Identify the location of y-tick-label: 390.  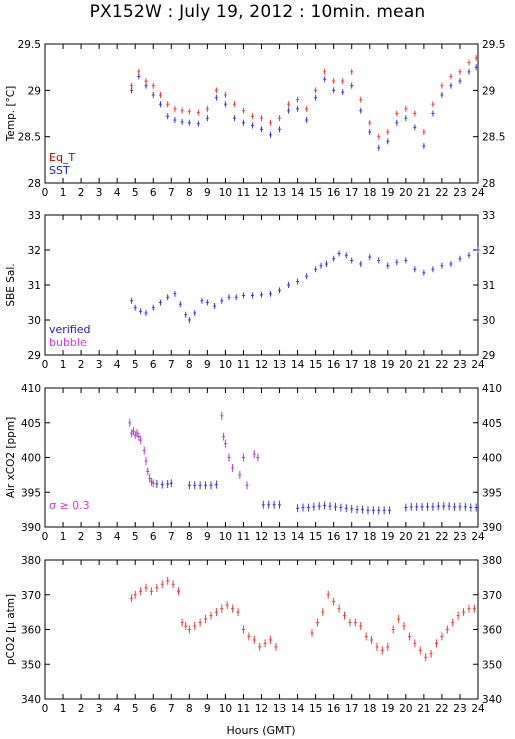
(31, 528).